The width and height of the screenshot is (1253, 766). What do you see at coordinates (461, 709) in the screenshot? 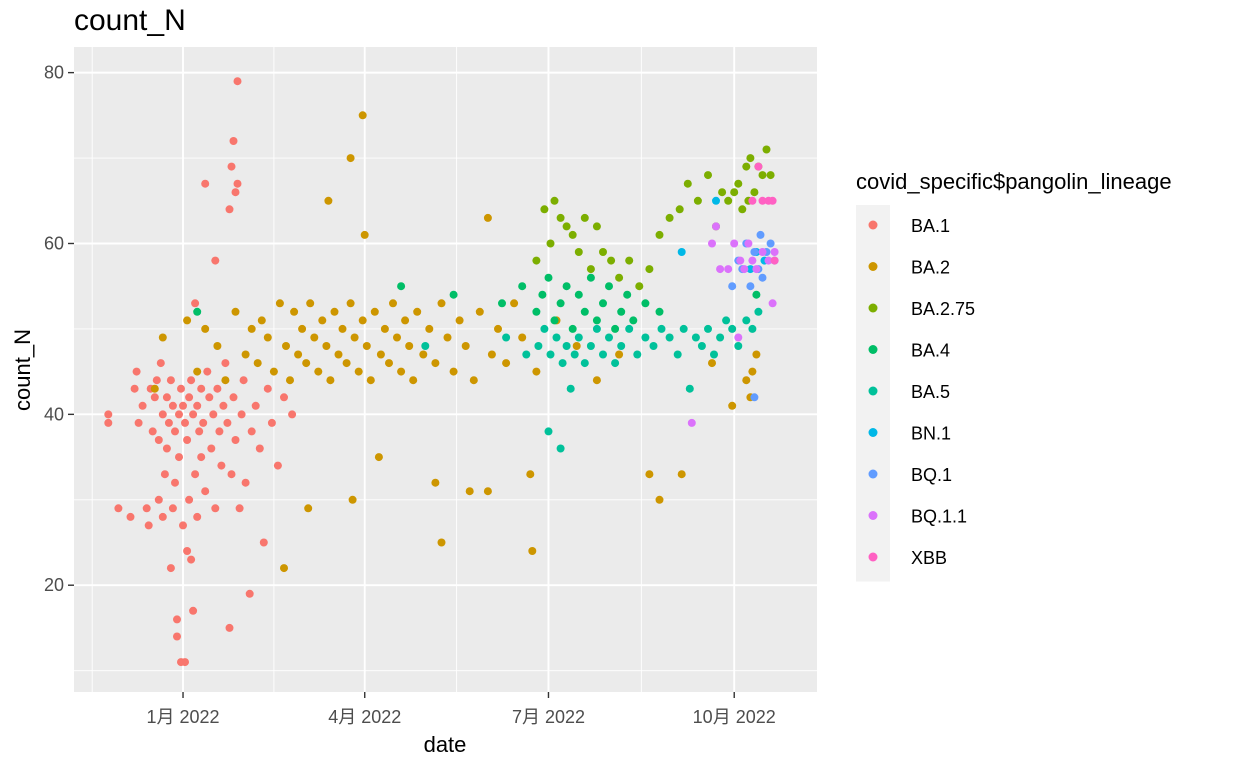
I see `x-axis: 1月 2022 4月 2022 7月 2022 10月 2022` at bounding box center [461, 709].